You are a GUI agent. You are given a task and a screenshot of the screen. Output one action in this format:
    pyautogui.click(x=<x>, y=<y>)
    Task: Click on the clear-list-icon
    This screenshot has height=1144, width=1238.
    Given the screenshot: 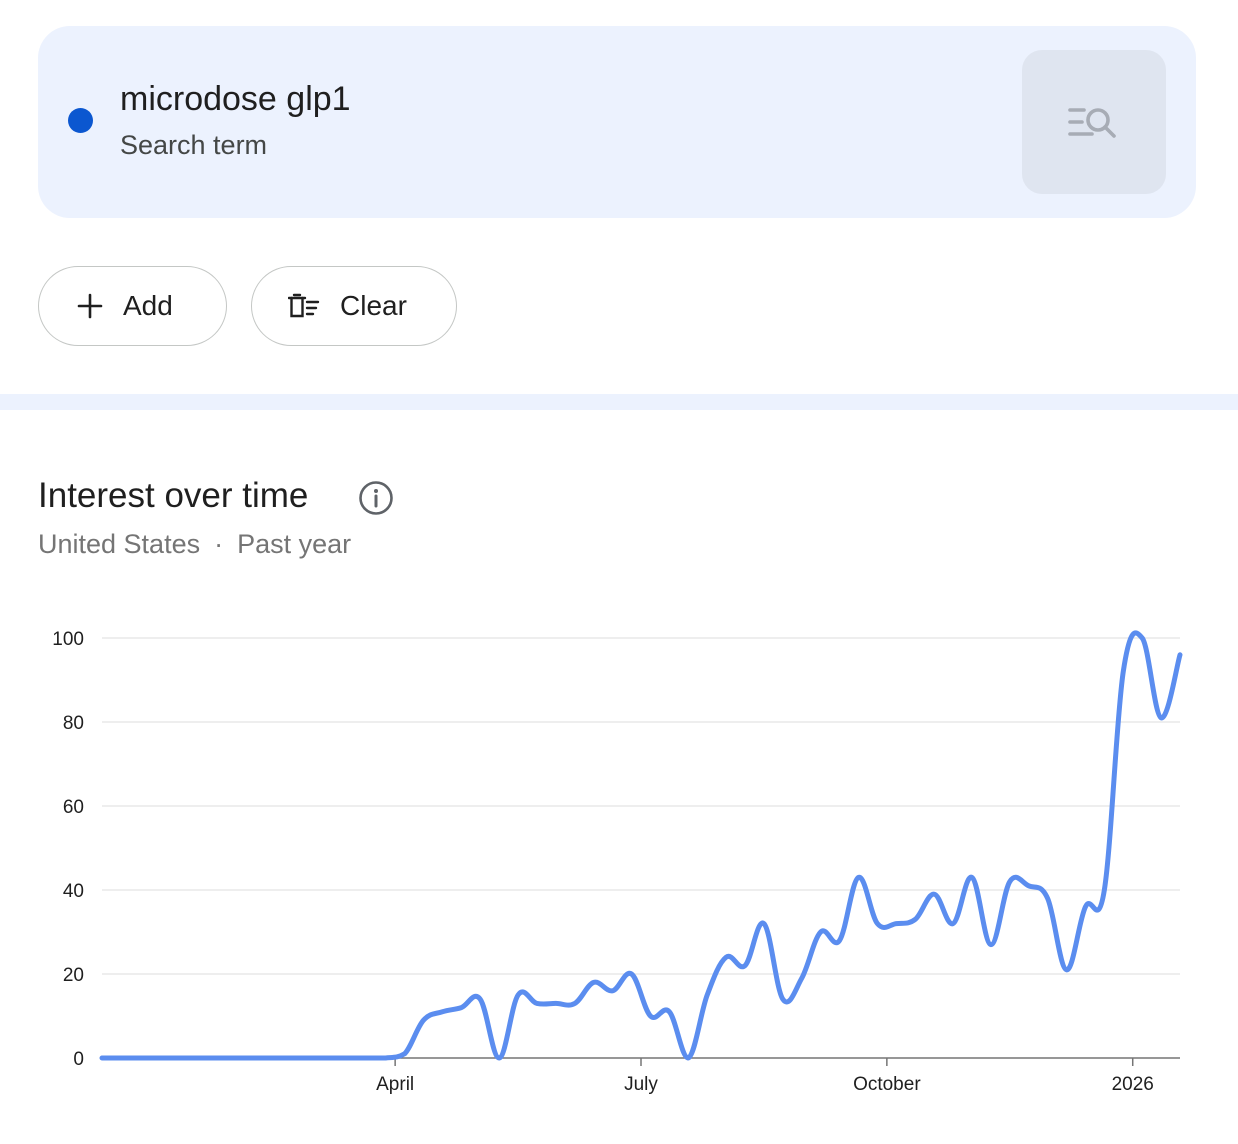 What is the action you would take?
    pyautogui.click(x=304, y=306)
    